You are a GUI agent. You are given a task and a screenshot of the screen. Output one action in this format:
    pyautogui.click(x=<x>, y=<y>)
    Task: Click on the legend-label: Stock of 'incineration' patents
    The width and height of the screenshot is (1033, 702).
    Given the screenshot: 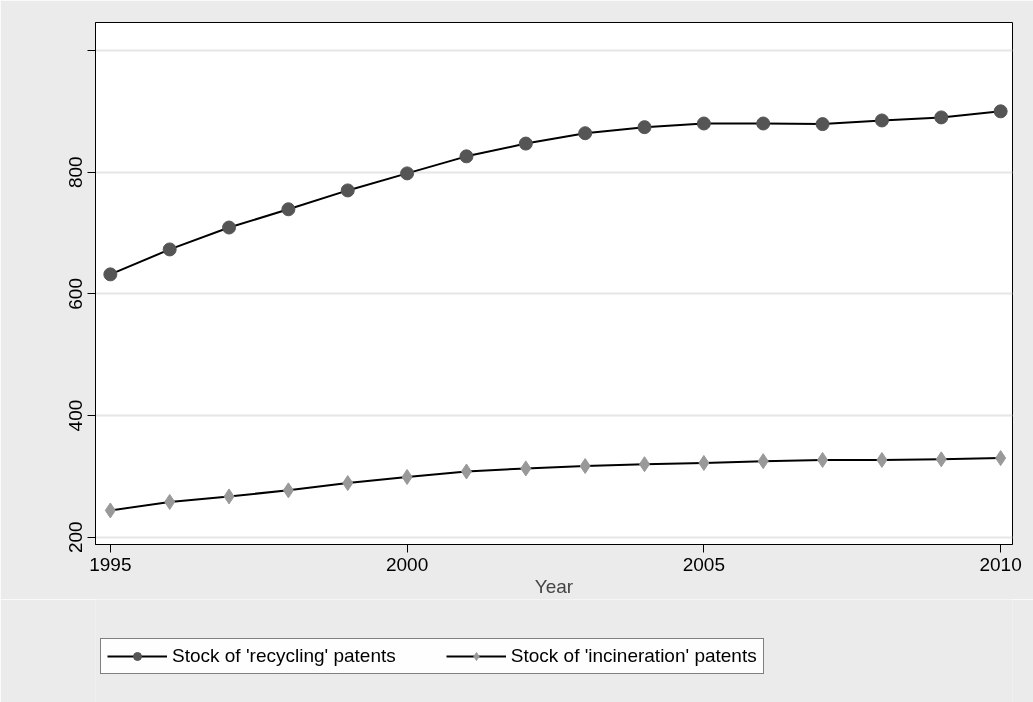 What is the action you would take?
    pyautogui.click(x=633, y=656)
    